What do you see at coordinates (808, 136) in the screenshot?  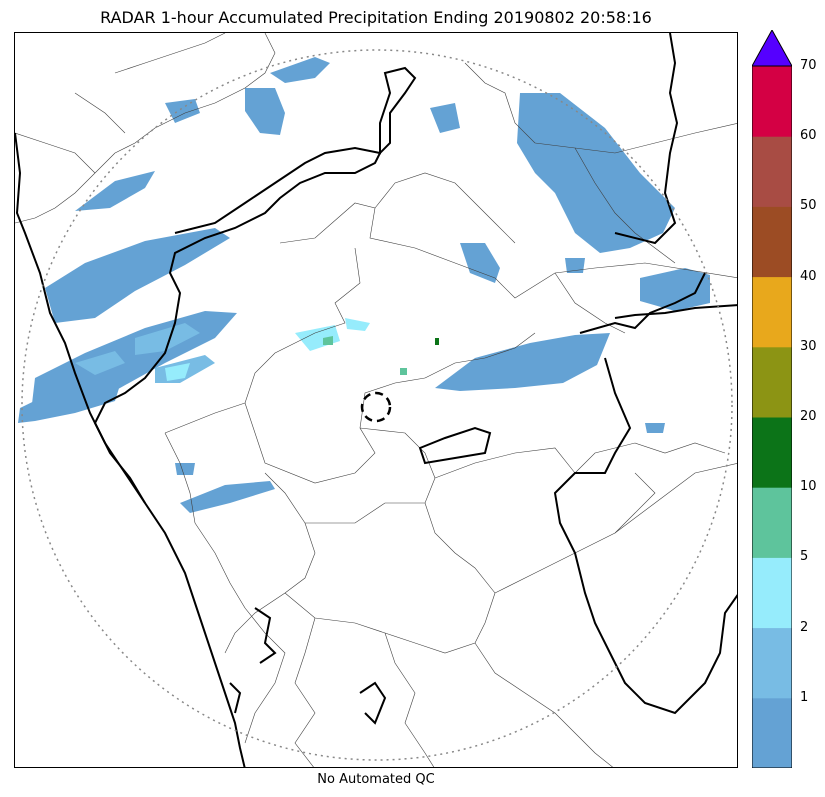 I see `colorbar-tick-label: 60` at bounding box center [808, 136].